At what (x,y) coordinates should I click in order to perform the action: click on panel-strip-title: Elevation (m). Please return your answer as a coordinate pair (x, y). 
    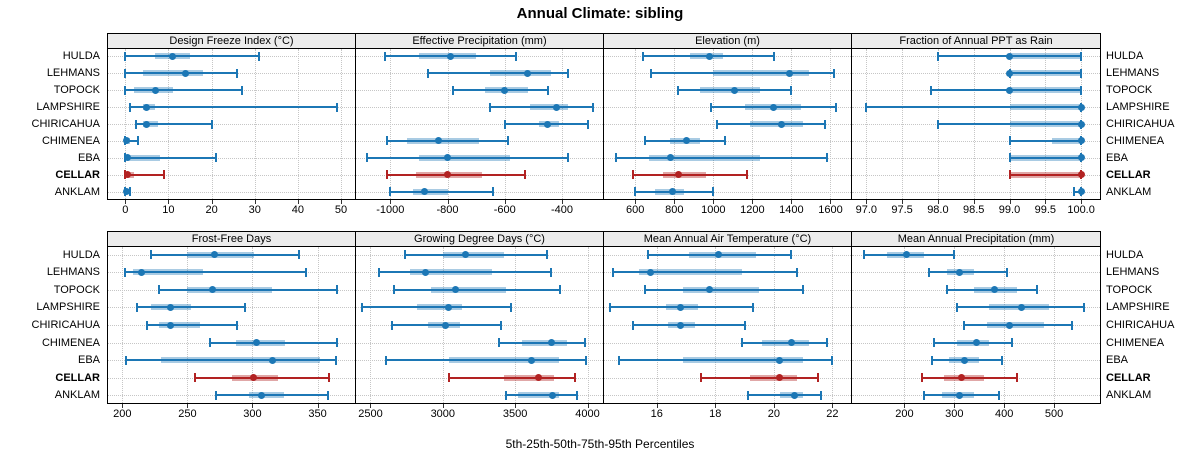
    Looking at the image, I should click on (727, 41).